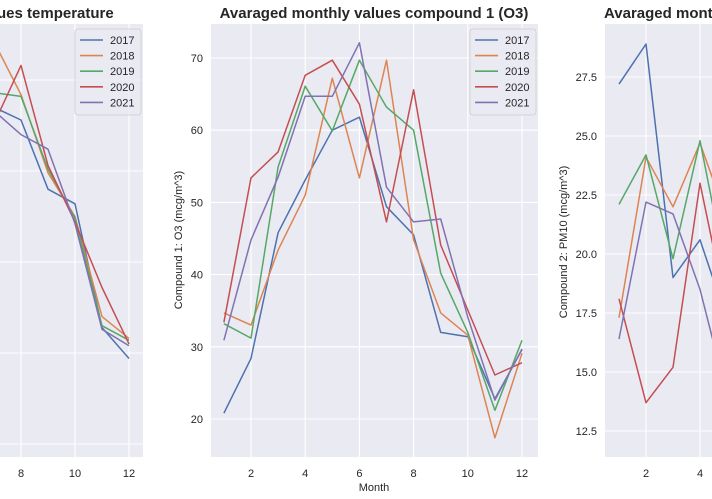 The image size is (712, 499). What do you see at coordinates (586, 196) in the screenshot?
I see `y-tick-label: 22.5` at bounding box center [586, 196].